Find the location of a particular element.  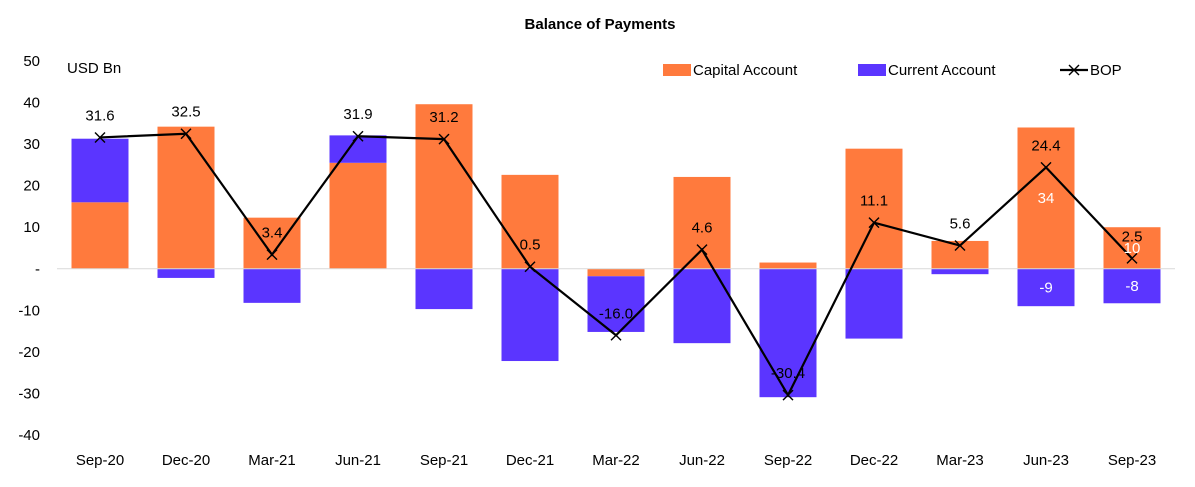

y-tick-label: -30 is located at coordinates (29, 393).